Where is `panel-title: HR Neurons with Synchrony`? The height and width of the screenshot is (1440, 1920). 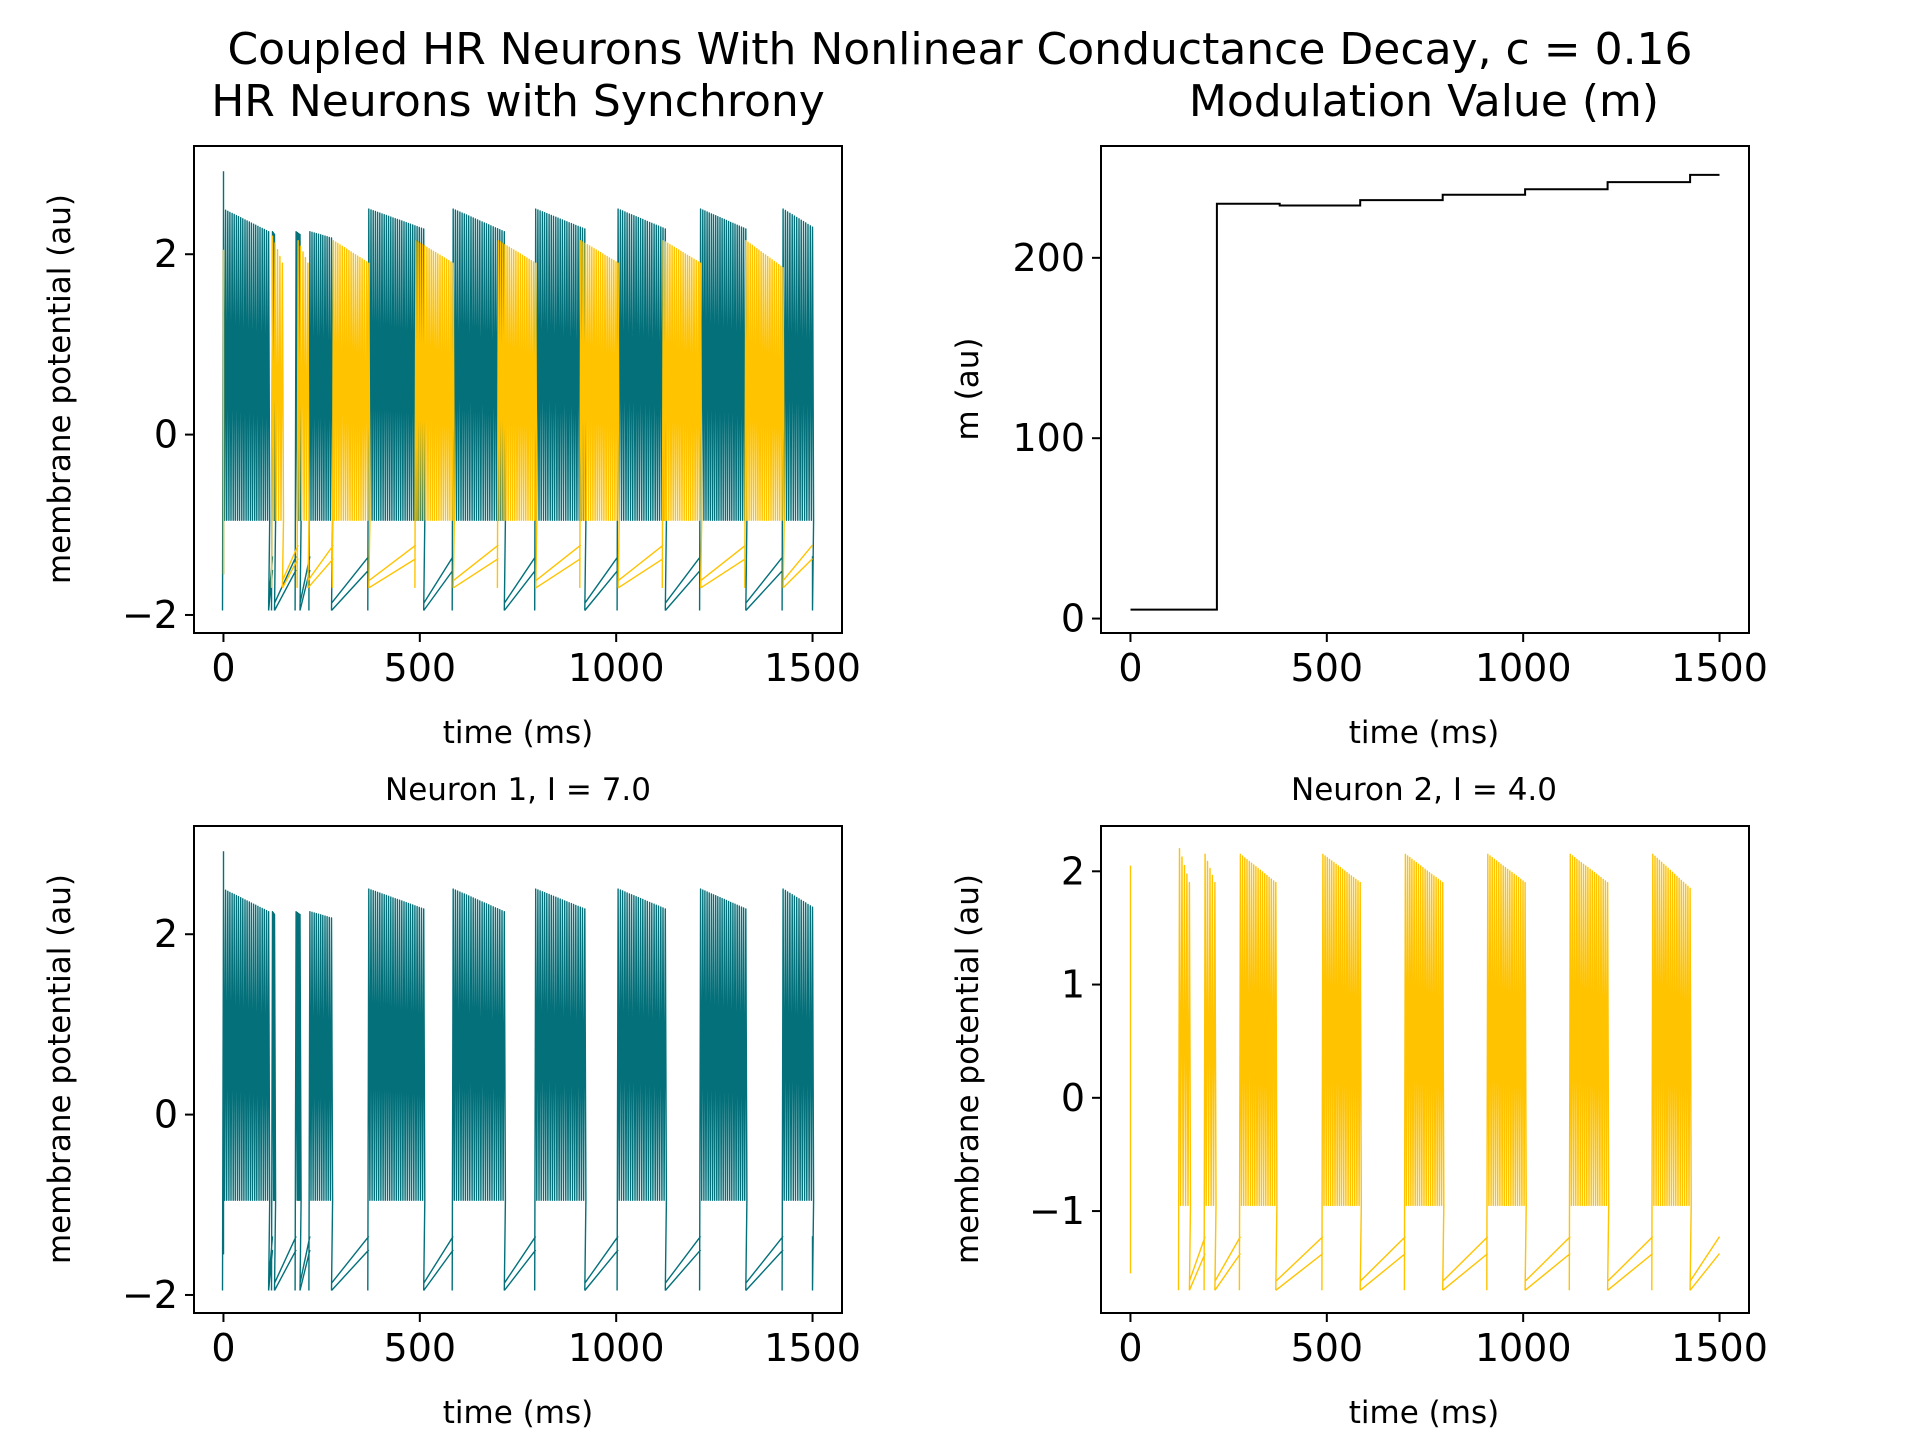 panel-title: HR Neurons with Synchrony is located at coordinates (518, 101).